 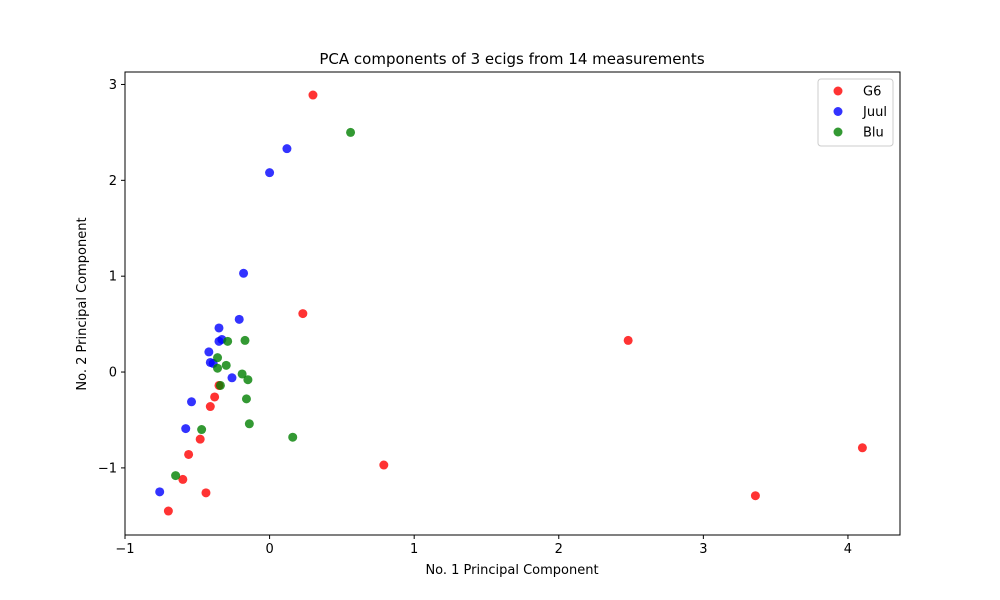 What do you see at coordinates (838, 91) in the screenshot?
I see `legend-marker-g6` at bounding box center [838, 91].